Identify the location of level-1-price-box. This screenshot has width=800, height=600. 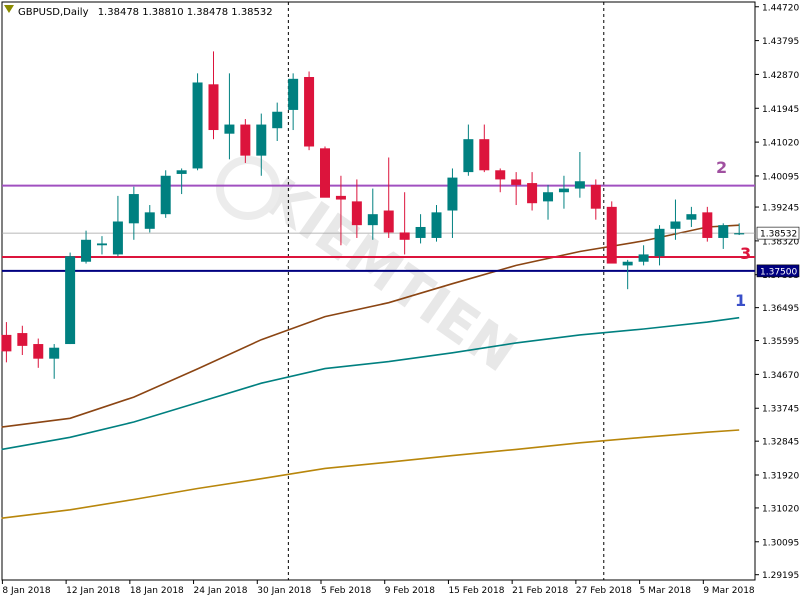
(778, 271).